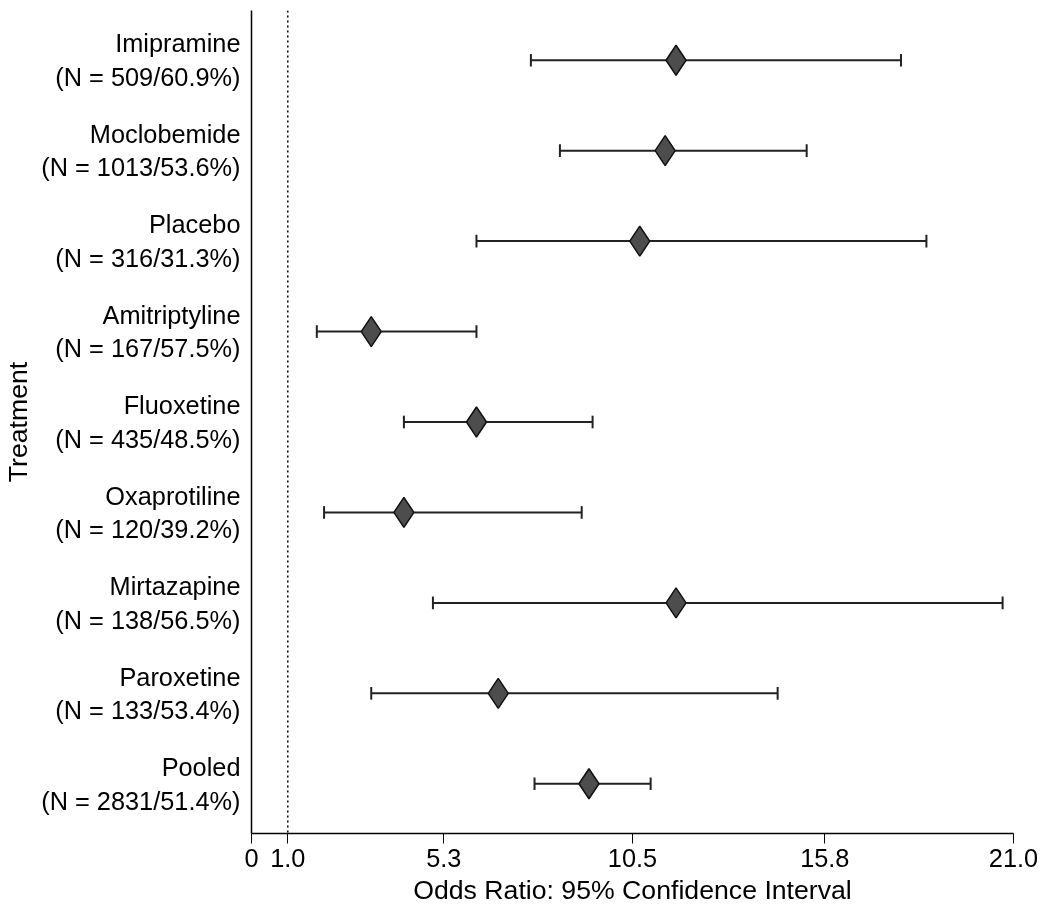 This screenshot has width=1061, height=907. I want to click on x-tick-label: 15.8, so click(825, 857).